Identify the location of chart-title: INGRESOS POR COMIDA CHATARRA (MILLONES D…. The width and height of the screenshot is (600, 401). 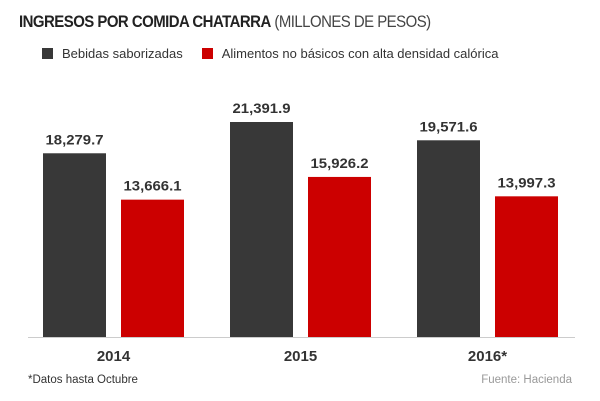
(225, 22).